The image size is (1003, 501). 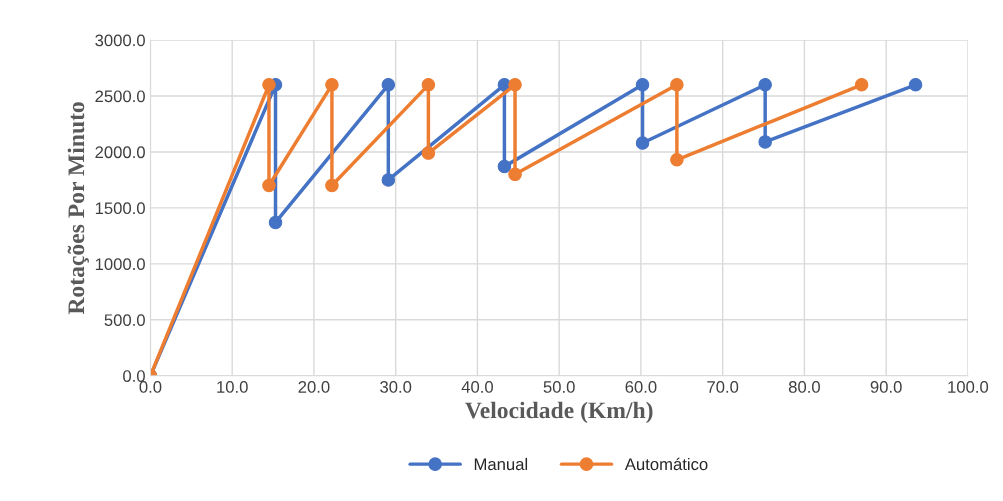 I want to click on x-tick-label: 0.0, so click(x=150, y=387).